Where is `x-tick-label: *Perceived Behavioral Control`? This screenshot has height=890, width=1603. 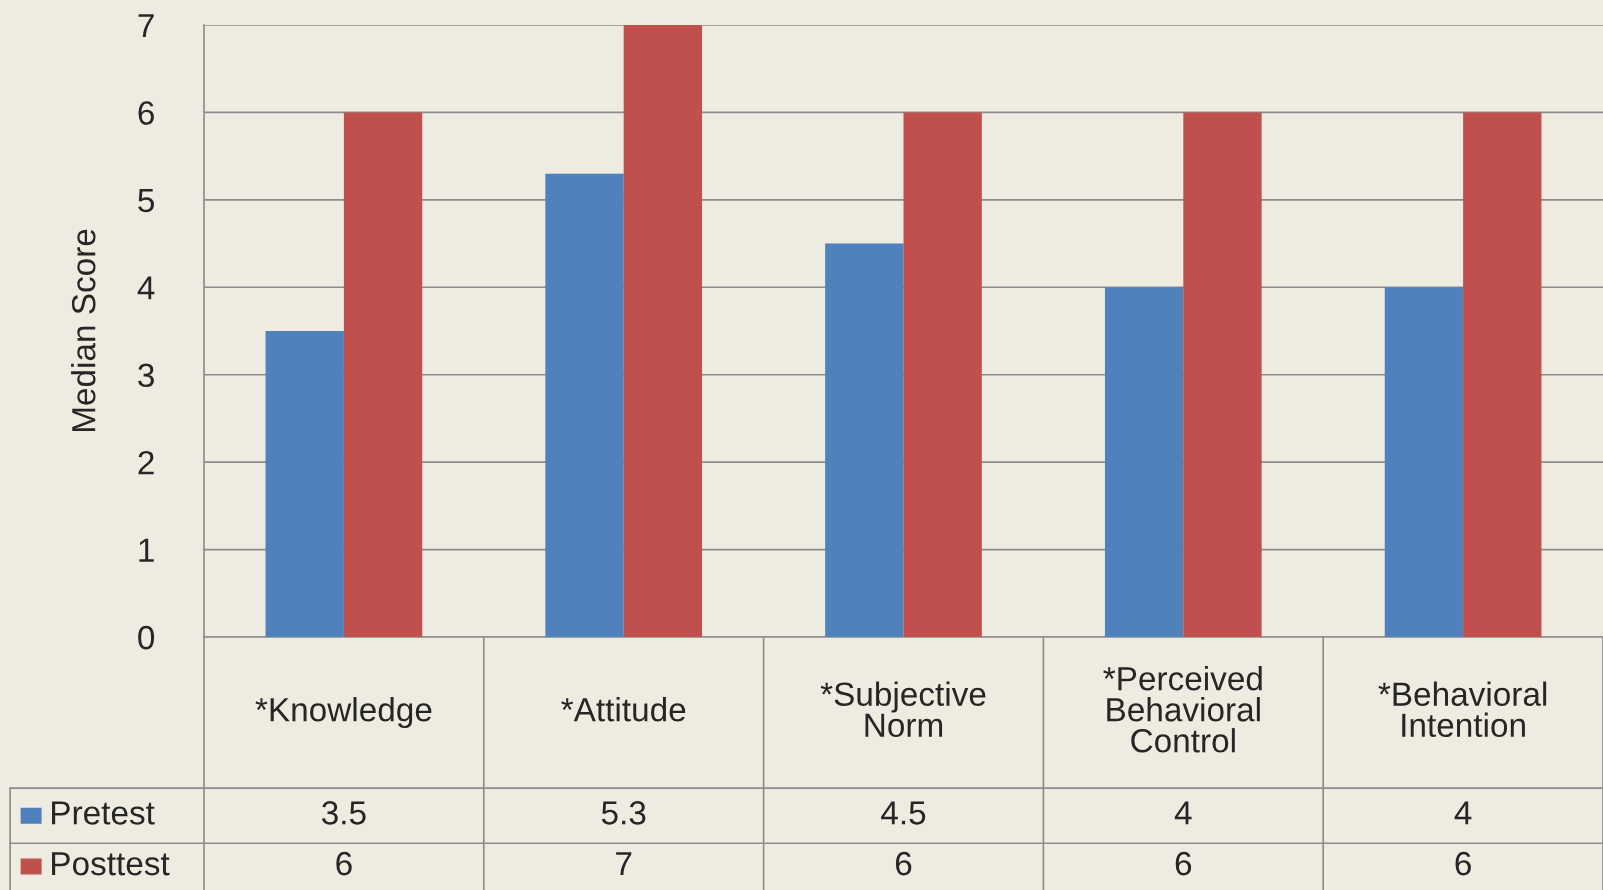
x-tick-label: *Perceived Behavioral Control is located at coordinates (1182, 709).